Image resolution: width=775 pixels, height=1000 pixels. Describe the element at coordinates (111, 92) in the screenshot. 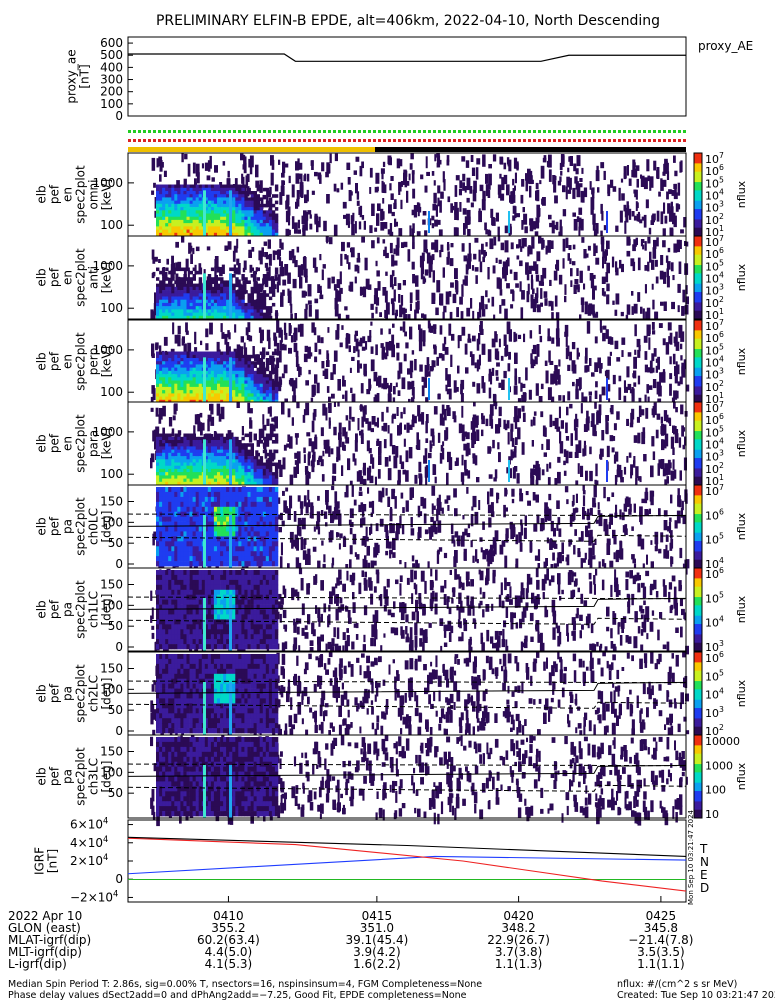

I see `ae-ytick: 200` at that location.